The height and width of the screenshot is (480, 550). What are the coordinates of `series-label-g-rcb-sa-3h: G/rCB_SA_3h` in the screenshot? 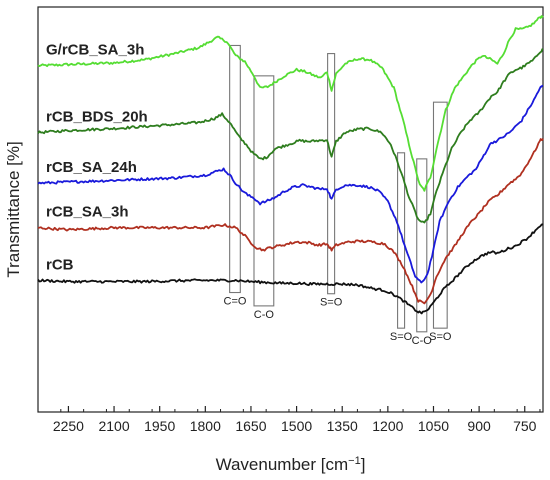 It's located at (95, 50).